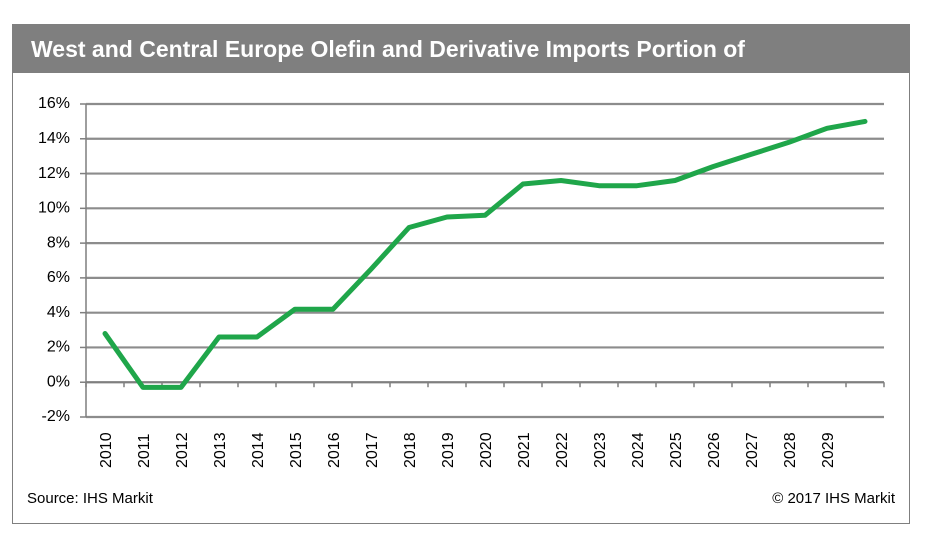 The image size is (929, 551). I want to click on y-tick-label: 6%, so click(58, 277).